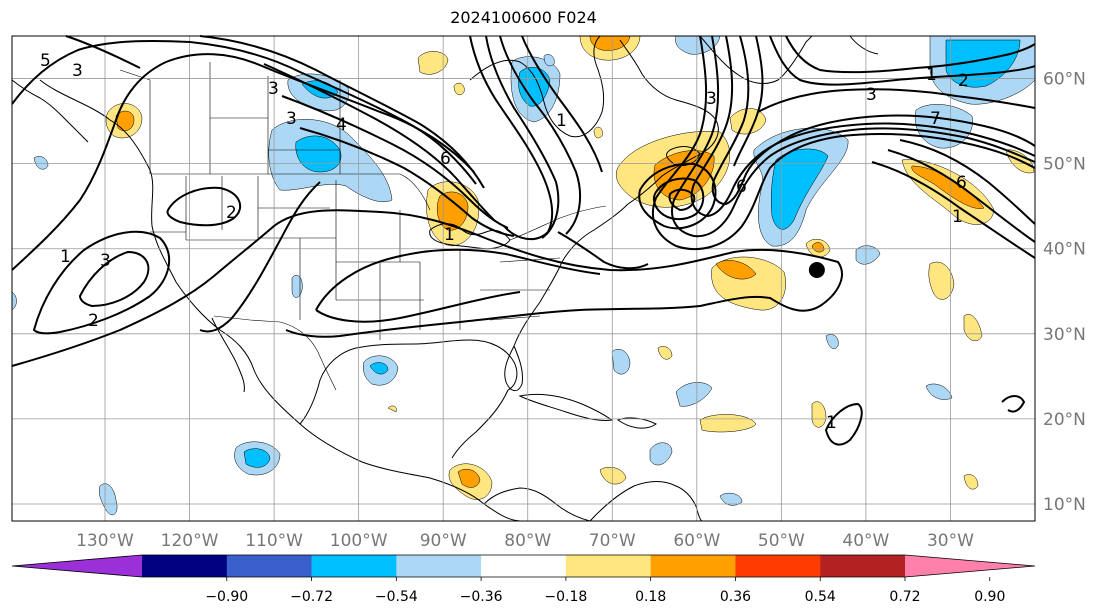 This screenshot has width=1105, height=615. Describe the element at coordinates (843, 424) in the screenshot. I see `contour-south-1b` at that location.